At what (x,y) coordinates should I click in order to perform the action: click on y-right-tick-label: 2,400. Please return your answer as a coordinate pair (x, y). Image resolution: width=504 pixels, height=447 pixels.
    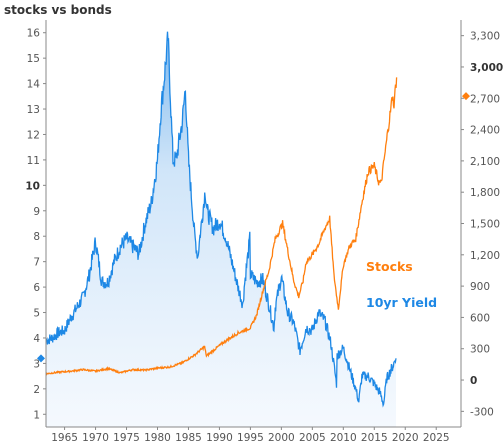
    Looking at the image, I should click on (485, 131).